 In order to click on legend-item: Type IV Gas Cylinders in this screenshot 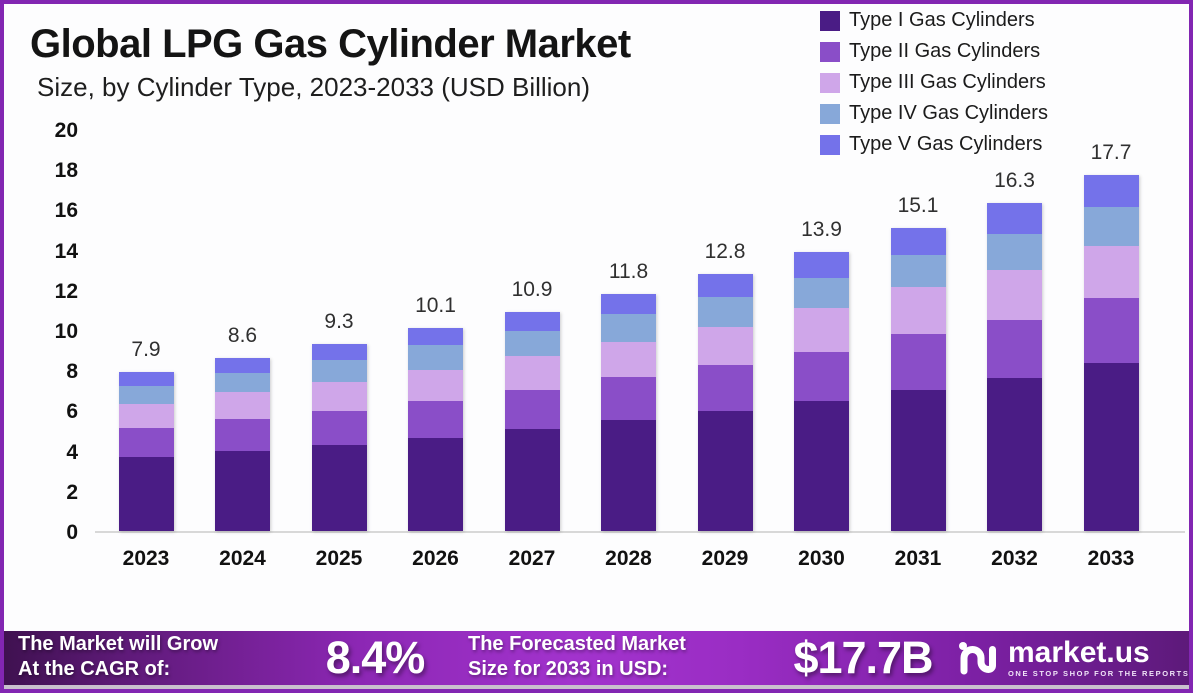, I will do `click(934, 113)`.